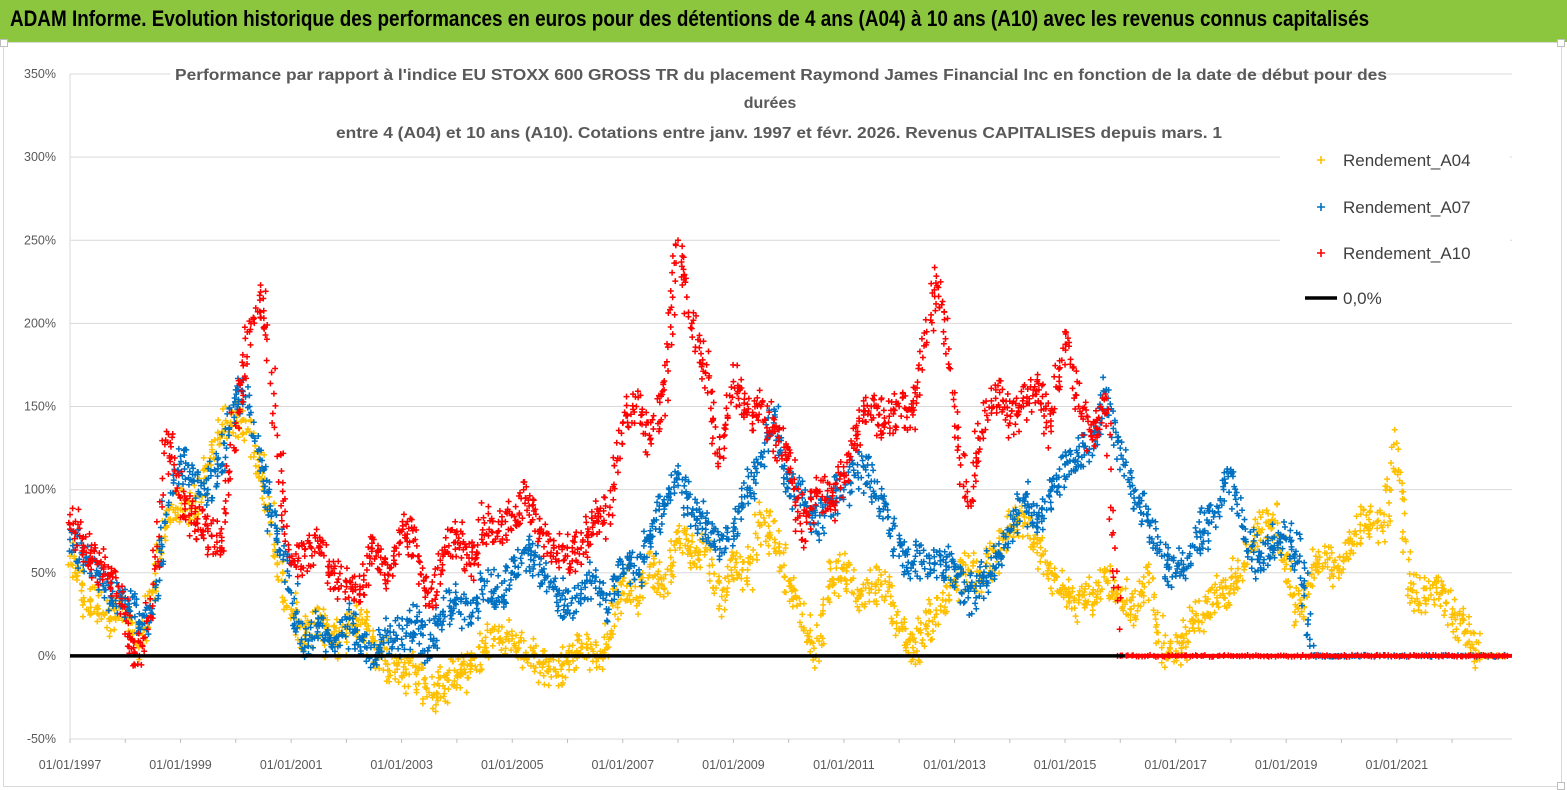  I want to click on y-tick-label: 0%, so click(47, 656).